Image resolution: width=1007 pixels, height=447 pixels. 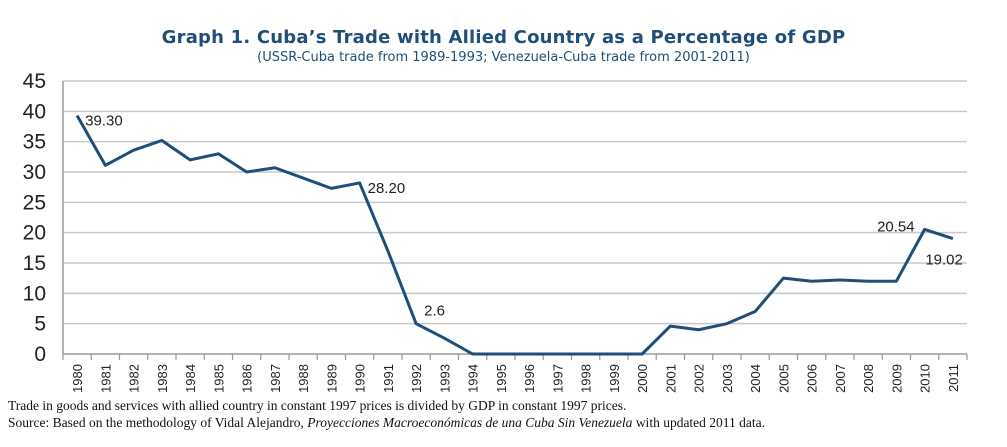 I want to click on y-tick-label: 15, so click(x=34, y=263).